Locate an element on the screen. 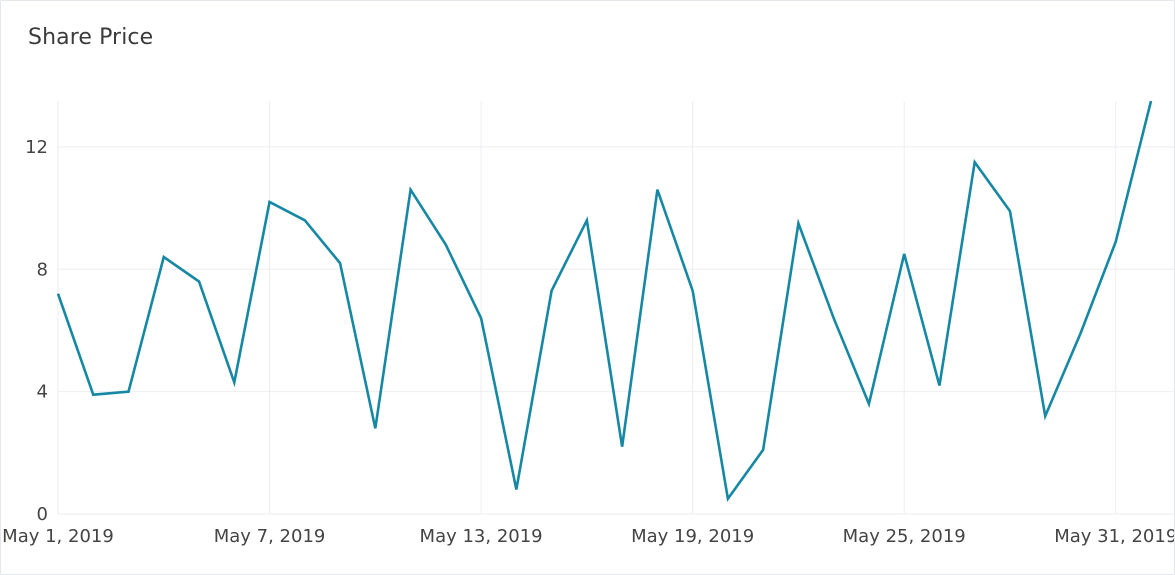 This screenshot has height=575, width=1175. y-tick-label: 0 is located at coordinates (42, 514).